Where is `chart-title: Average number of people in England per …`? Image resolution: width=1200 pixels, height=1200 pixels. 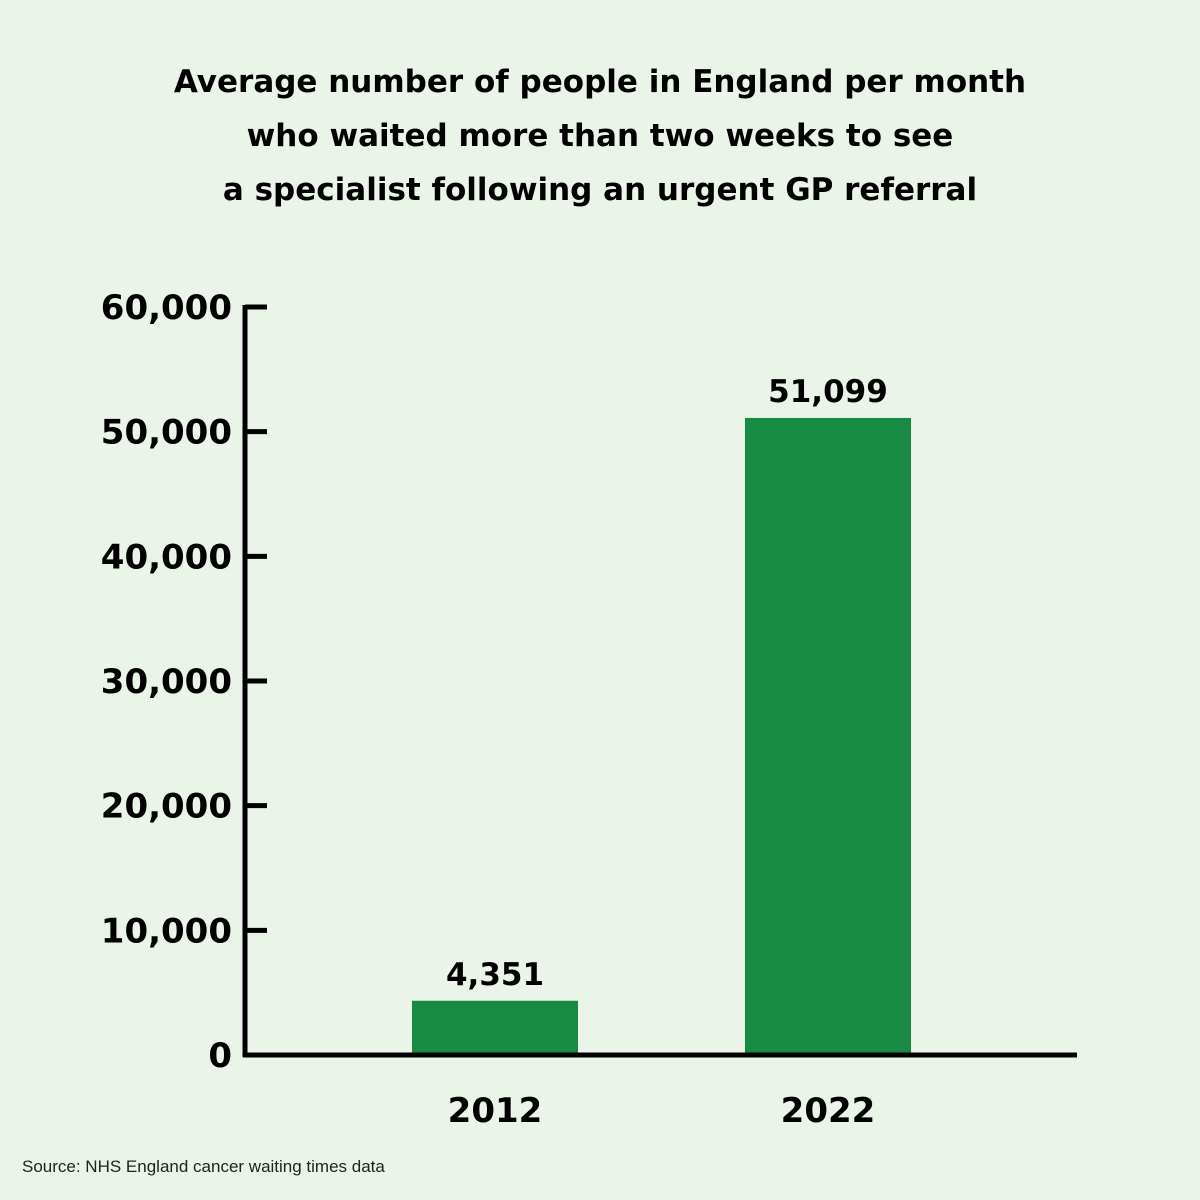
chart-title: Average number of people in England per … is located at coordinates (600, 136).